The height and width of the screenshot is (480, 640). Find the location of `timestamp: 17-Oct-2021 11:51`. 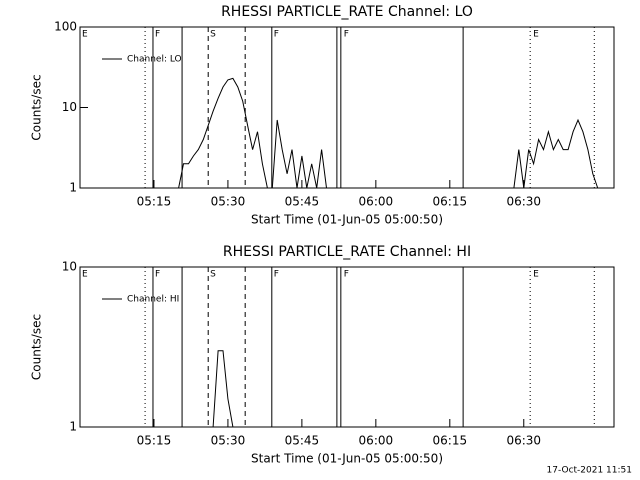

timestamp: 17-Oct-2021 11:51 is located at coordinates (589, 471).